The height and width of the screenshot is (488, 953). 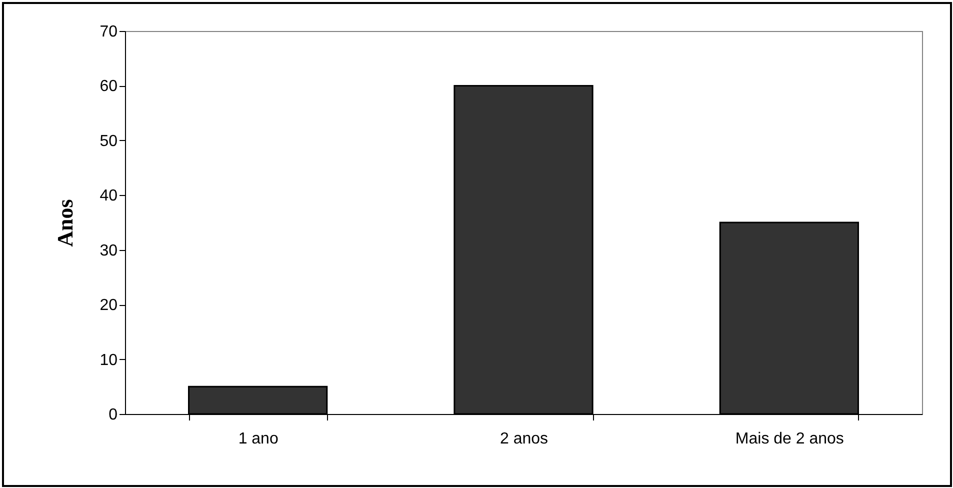 I want to click on x-tick-label: Mais de 2 anos, so click(x=789, y=439).